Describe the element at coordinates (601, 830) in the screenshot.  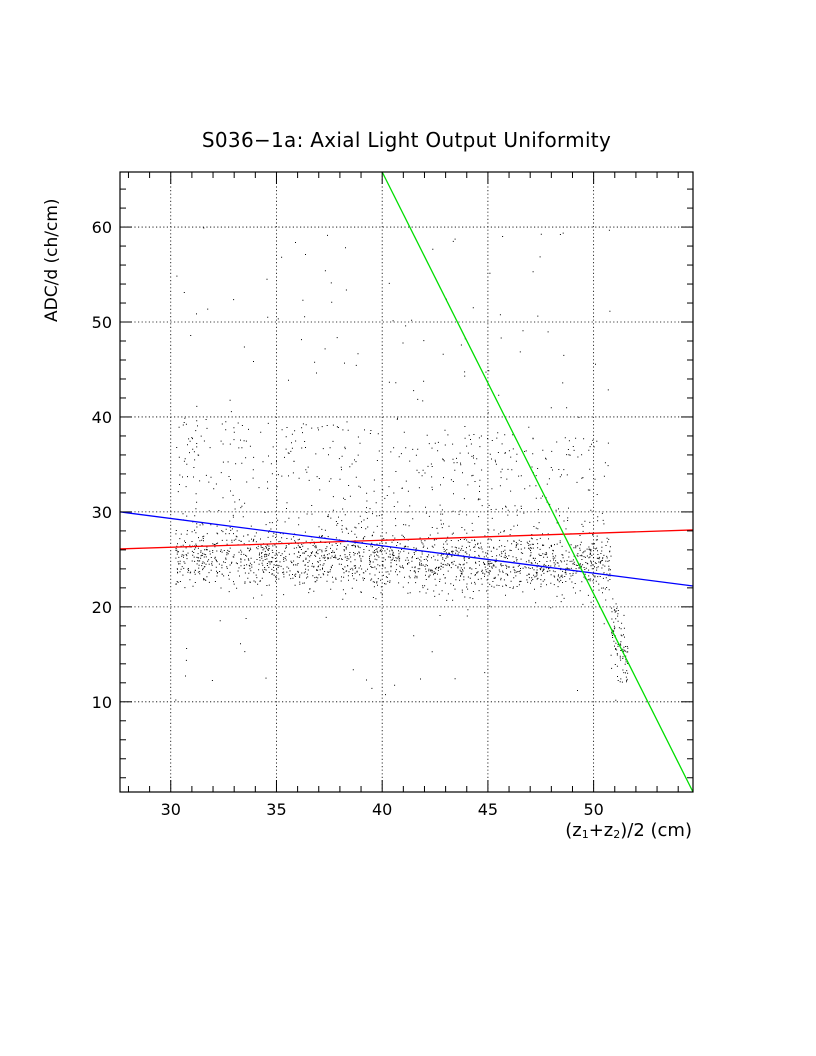
I see `x-label-part: +z` at that location.